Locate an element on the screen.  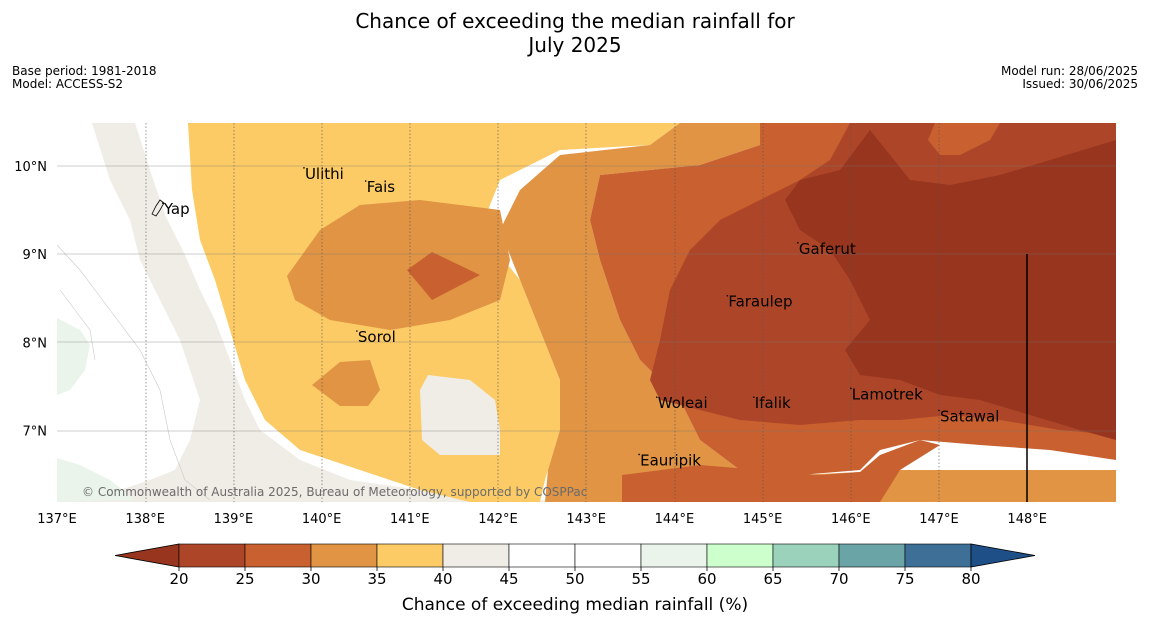
latitude-tick-labels: 10°N 9°N 8°N 7°N is located at coordinates (30, 300).